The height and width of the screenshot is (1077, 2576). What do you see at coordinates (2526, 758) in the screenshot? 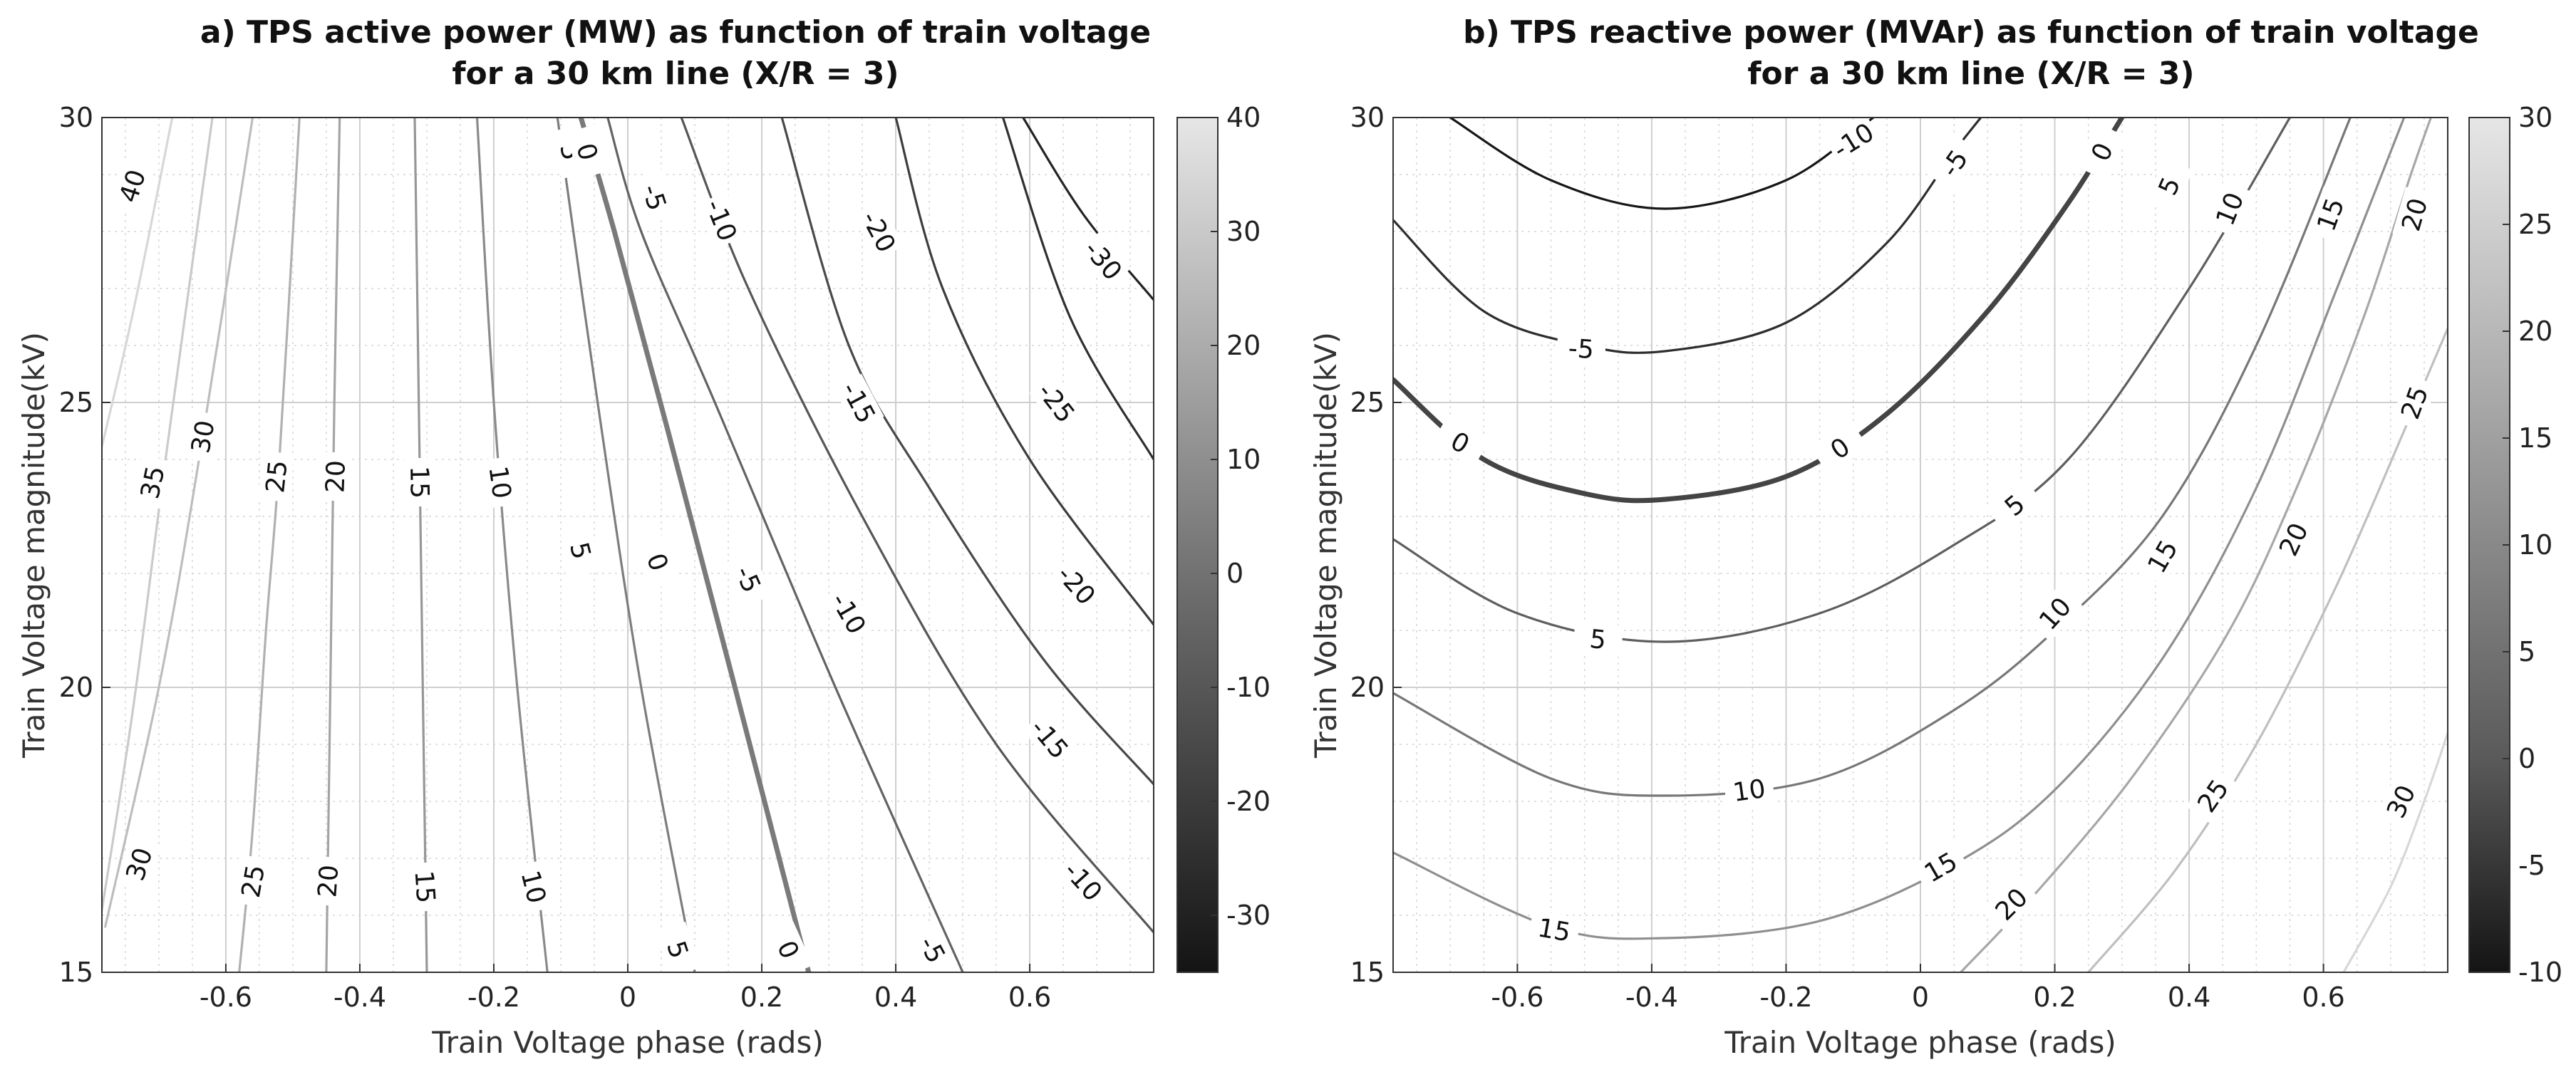
I see `colorbar-tick-label: 0` at bounding box center [2526, 758].